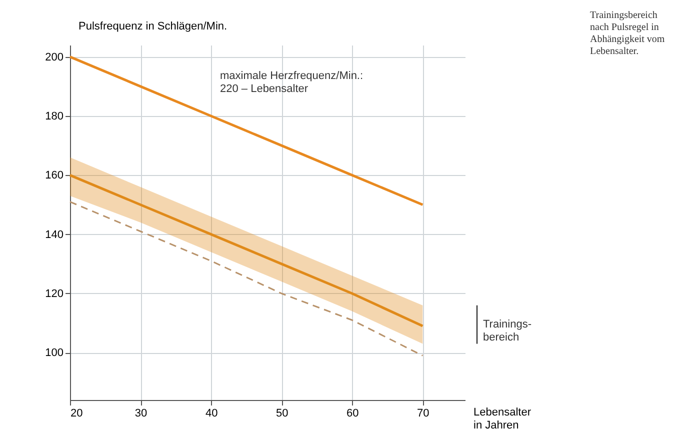 This screenshot has height=441, width=681. What do you see at coordinates (54, 294) in the screenshot?
I see `y-tick-label: 120` at bounding box center [54, 294].